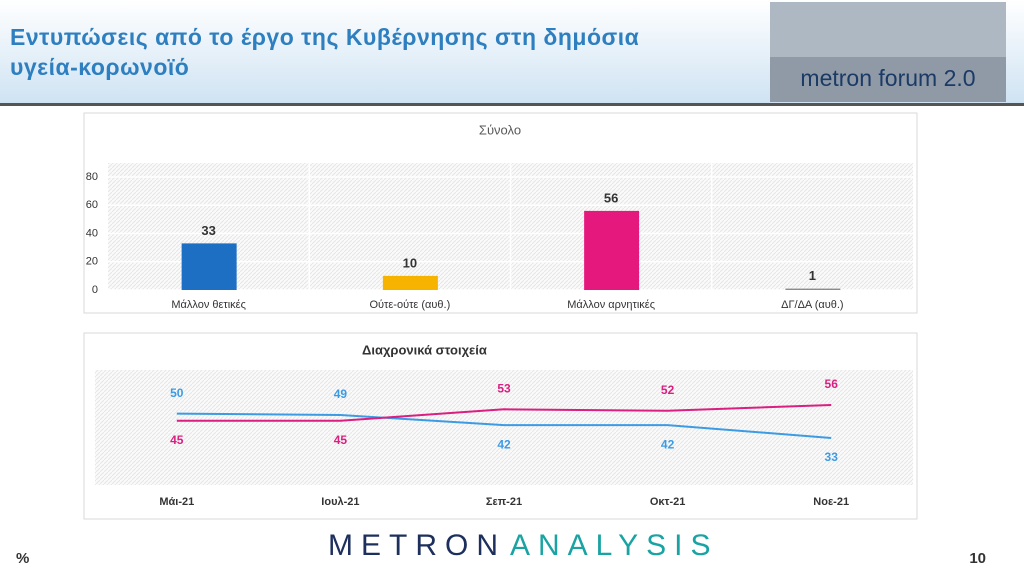 The width and height of the screenshot is (1024, 577). Describe the element at coordinates (614, 545) in the screenshot. I see `brand-part: ANALYSIS` at that location.